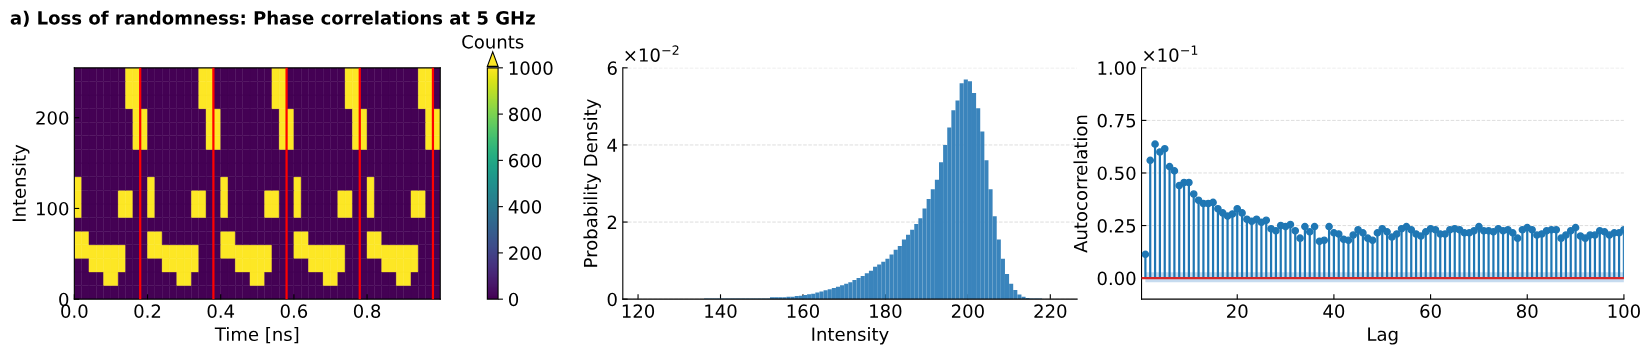 The height and width of the screenshot is (357, 1652). What do you see at coordinates (272, 18) in the screenshot?
I see `chart-title: a) Loss of randomness: Phase correlations at 5 GHz` at bounding box center [272, 18].